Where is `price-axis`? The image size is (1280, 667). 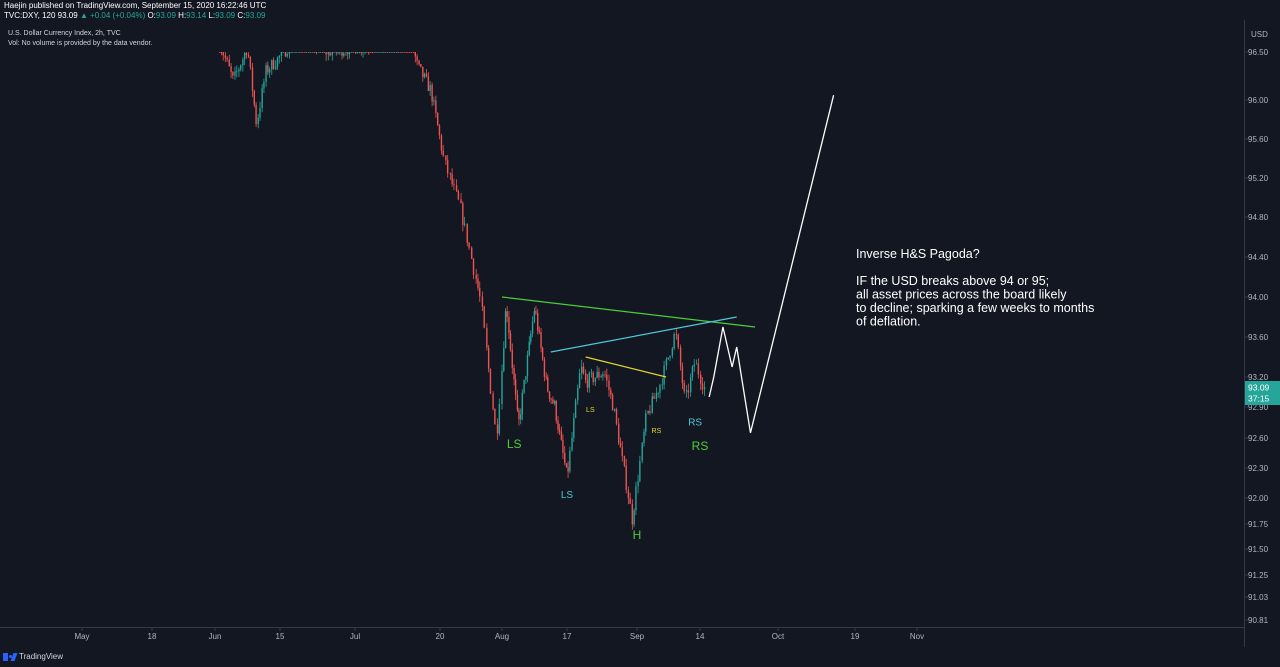
price-axis is located at coordinates (1262, 333).